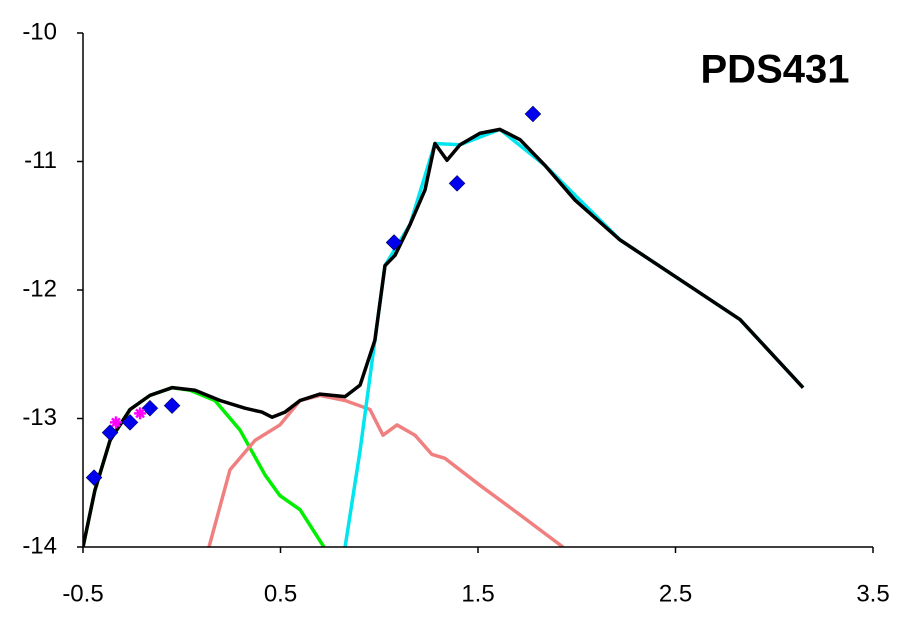 The height and width of the screenshot is (628, 911). I want to click on y-tick-label: -13, so click(39, 417).